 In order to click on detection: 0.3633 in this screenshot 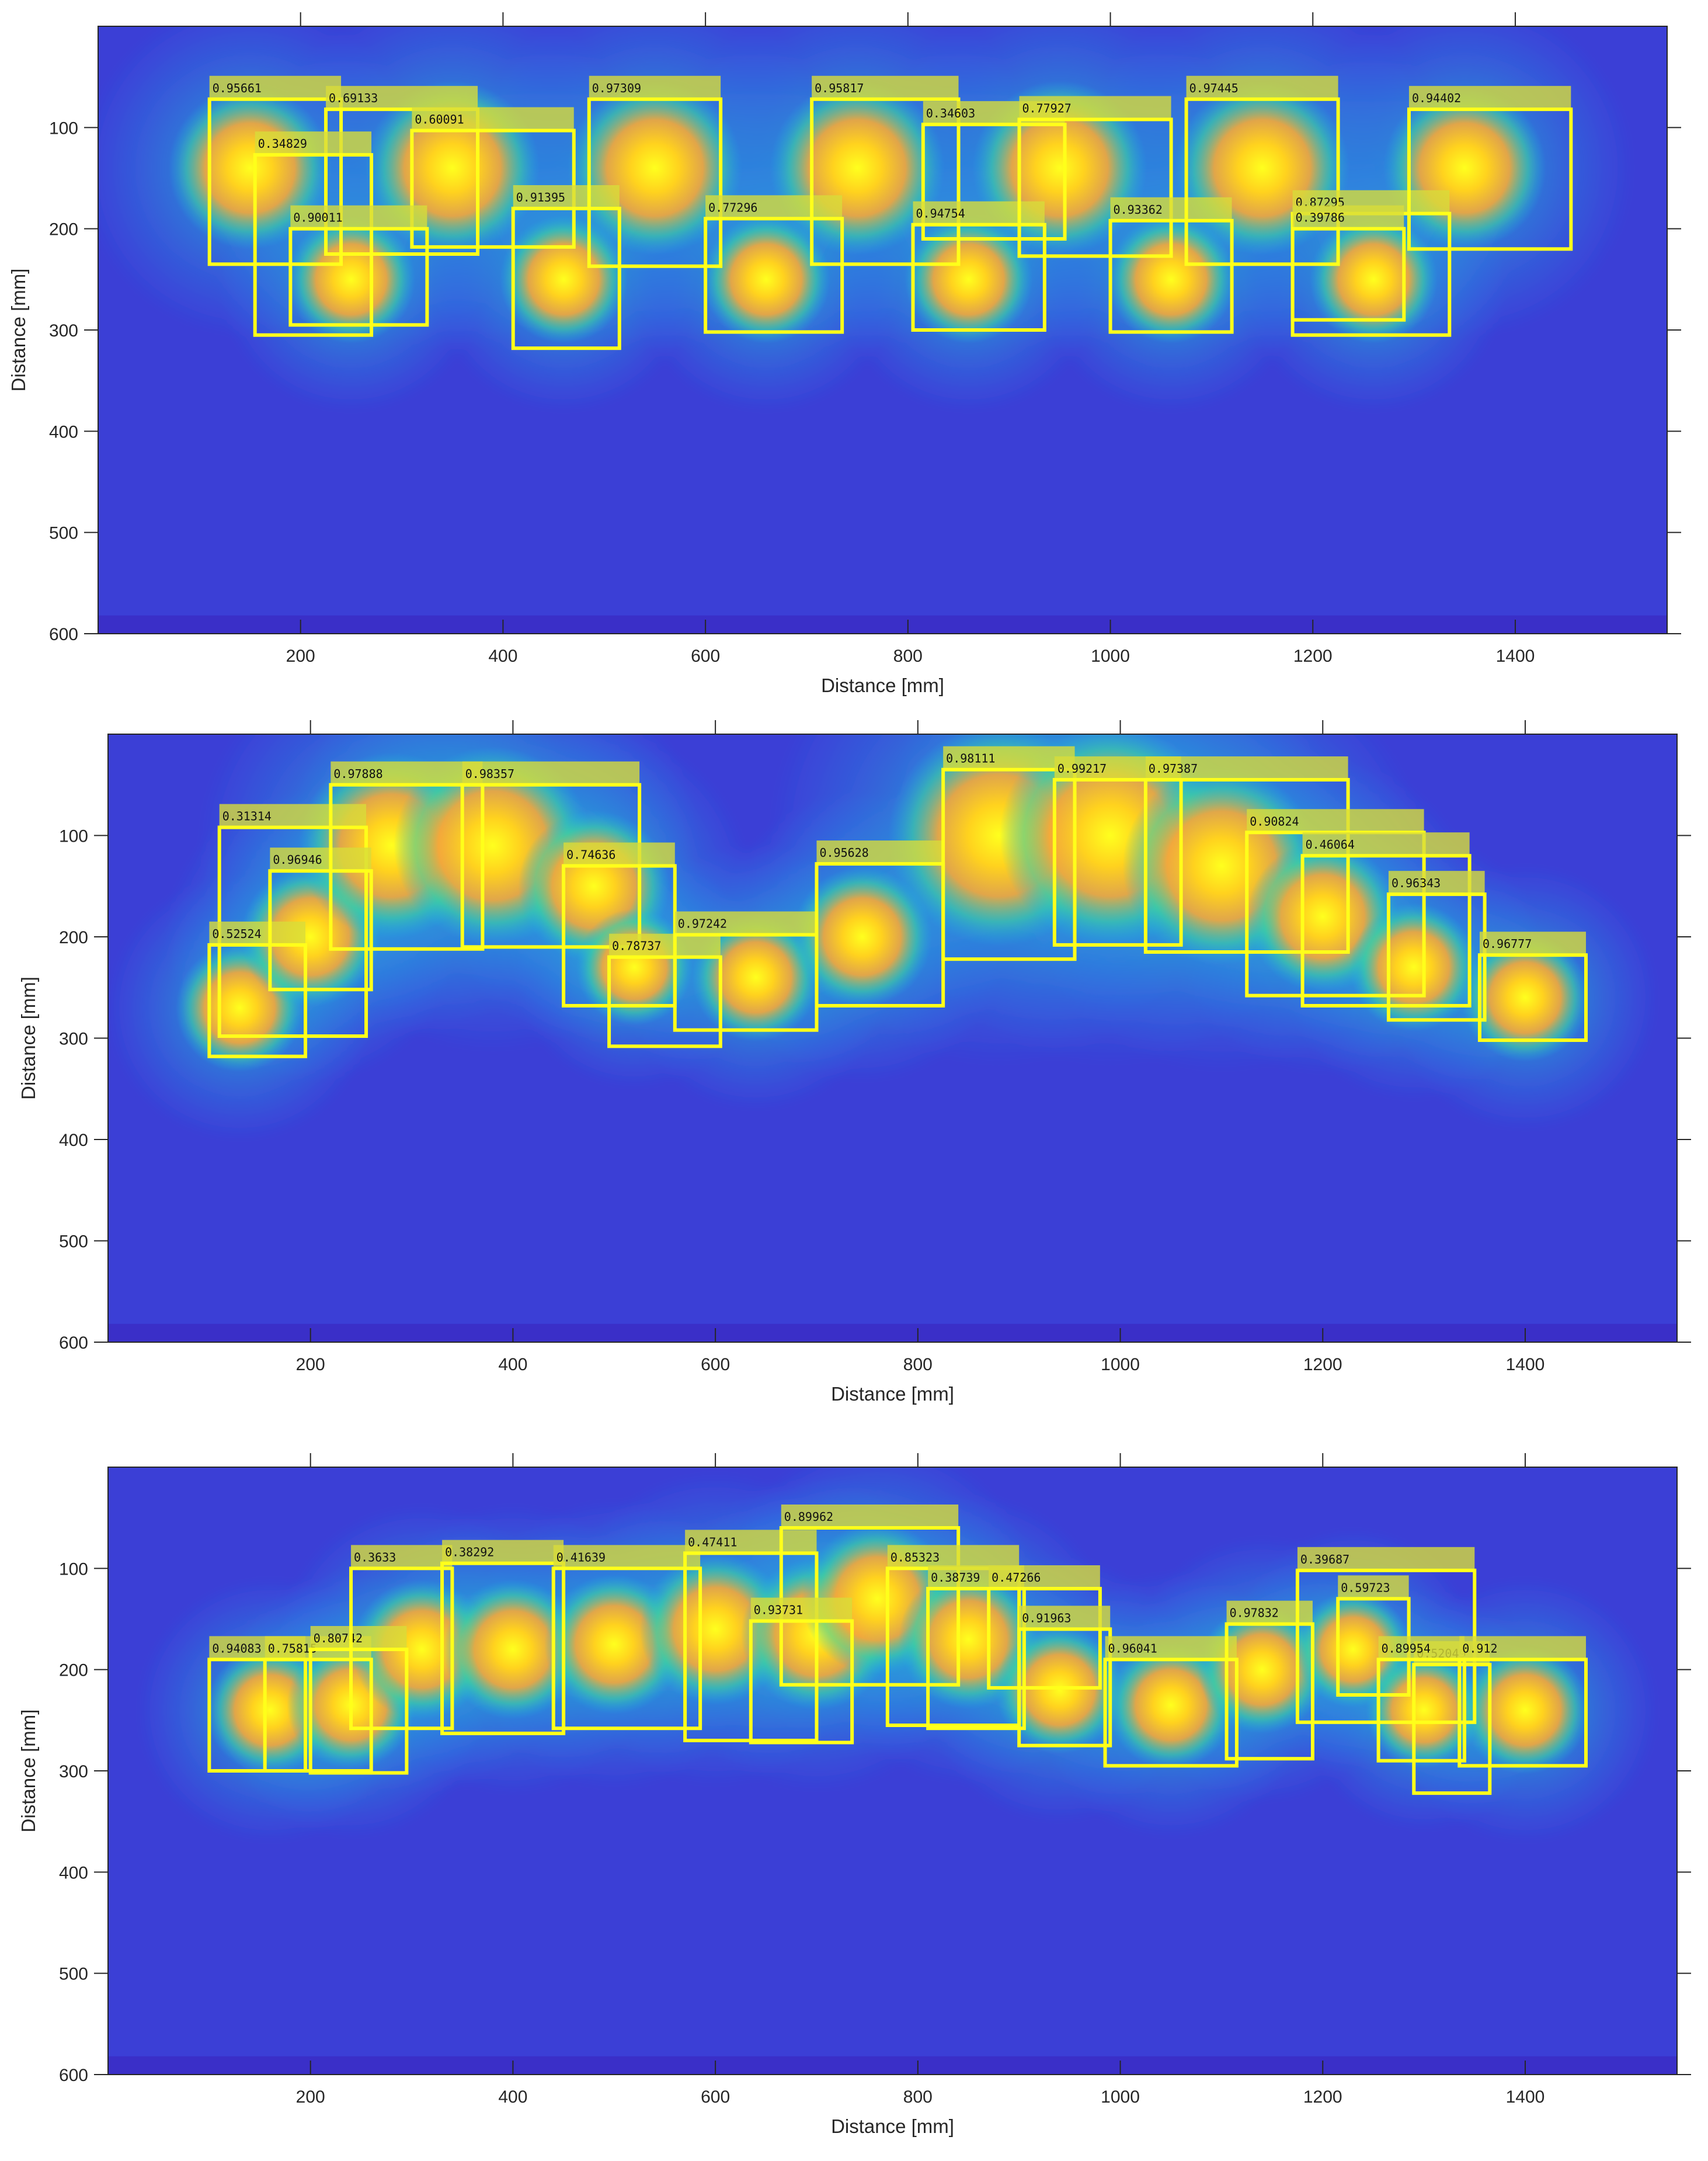, I will do `click(401, 1638)`.